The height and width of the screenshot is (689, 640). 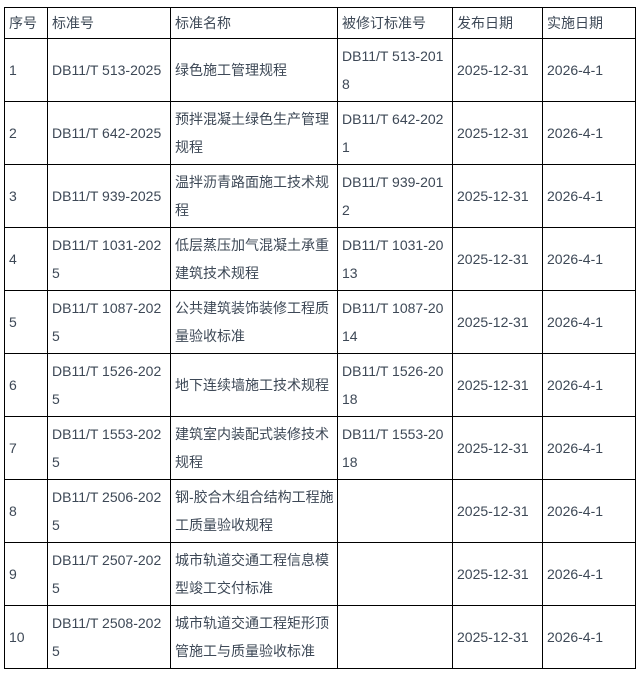 I want to click on cell-standard-name: 地下连续墙施工技术规程, so click(x=254, y=385).